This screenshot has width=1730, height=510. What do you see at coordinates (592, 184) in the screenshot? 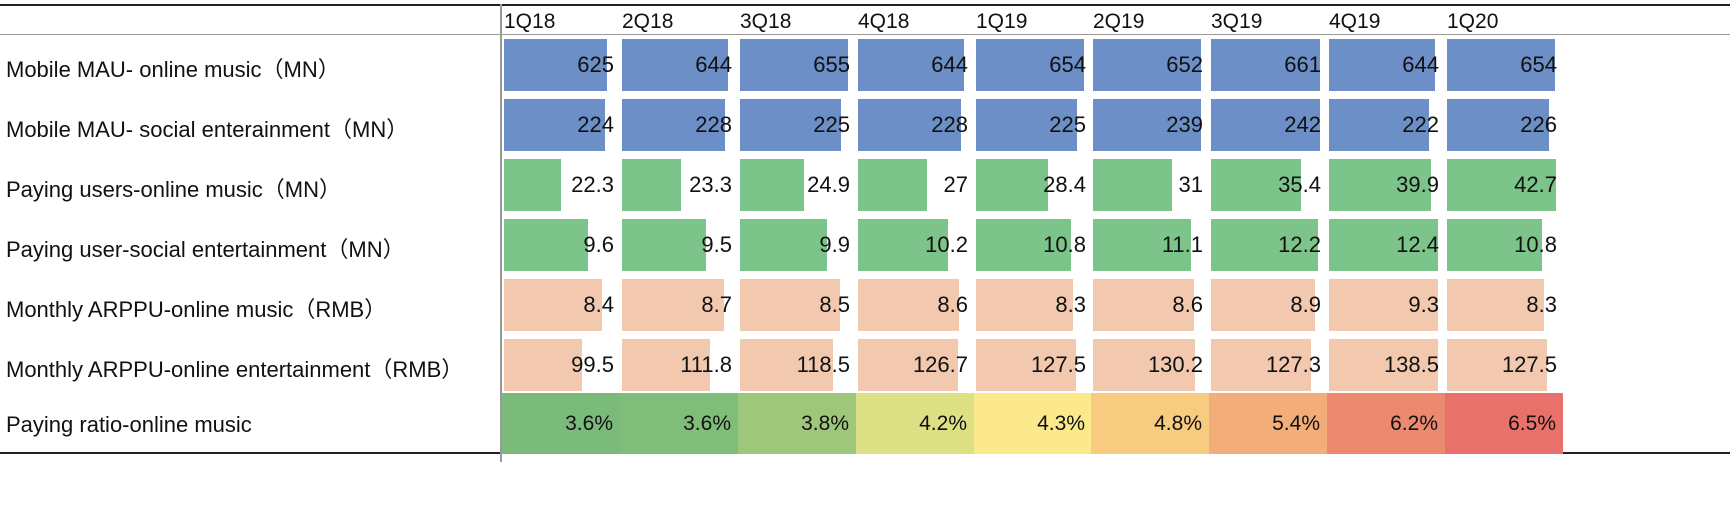
I see `cell-value: 22.3` at bounding box center [592, 184].